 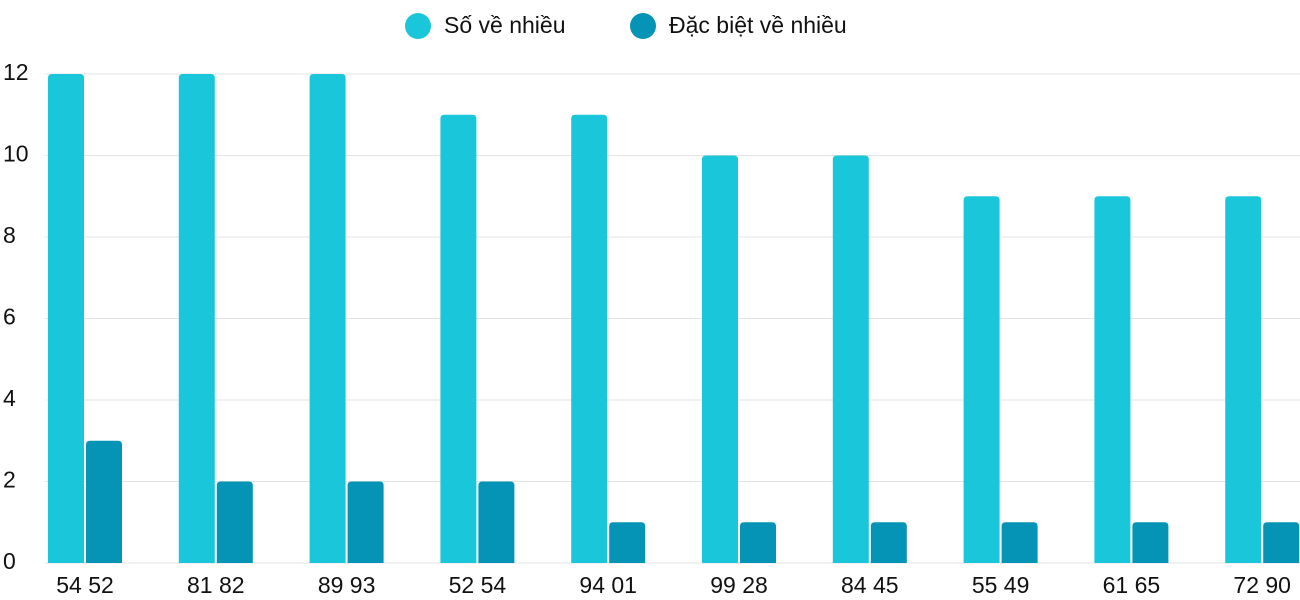 What do you see at coordinates (1001, 585) in the screenshot?
I see `x-tick-label: 55 49` at bounding box center [1001, 585].